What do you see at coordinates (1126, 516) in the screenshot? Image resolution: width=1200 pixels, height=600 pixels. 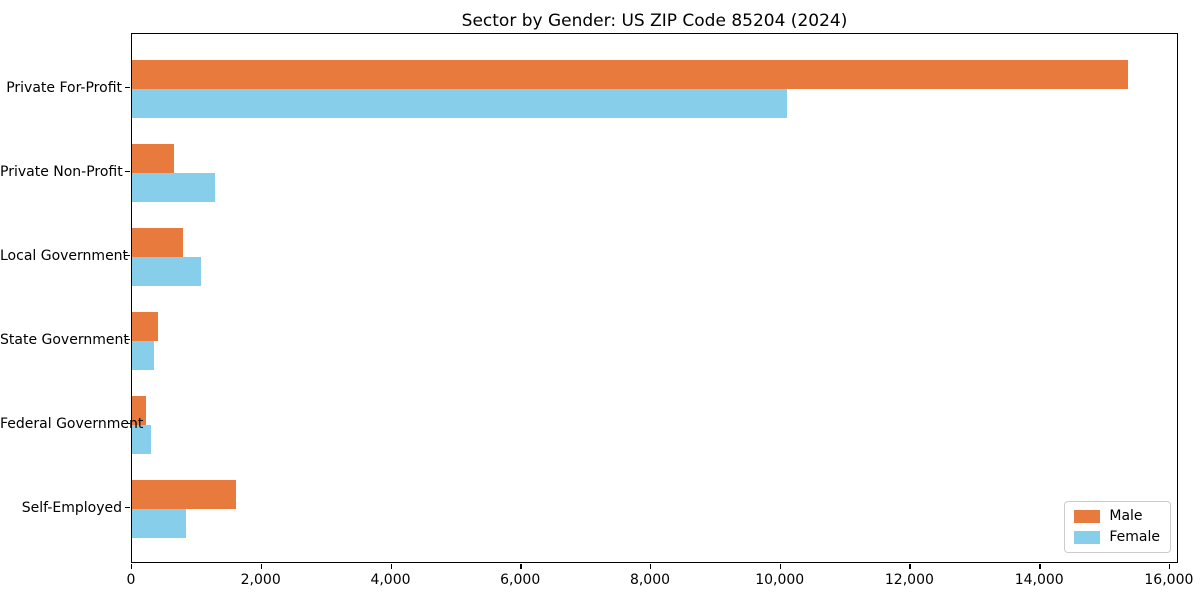 I see `legend-label-male: Male` at bounding box center [1126, 516].